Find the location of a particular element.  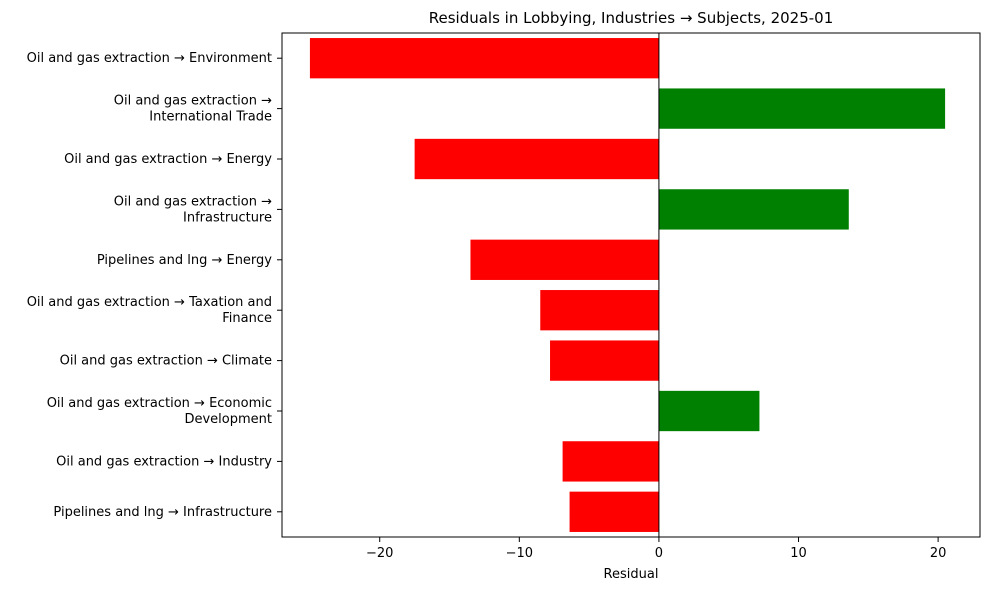

x-axis-label: Residual is located at coordinates (631, 574).